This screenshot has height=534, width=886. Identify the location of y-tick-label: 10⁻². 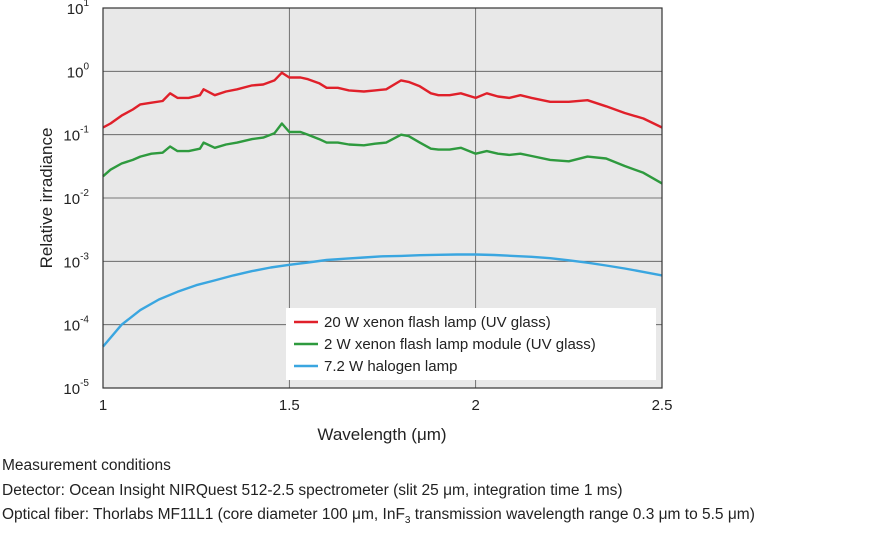
(76, 198).